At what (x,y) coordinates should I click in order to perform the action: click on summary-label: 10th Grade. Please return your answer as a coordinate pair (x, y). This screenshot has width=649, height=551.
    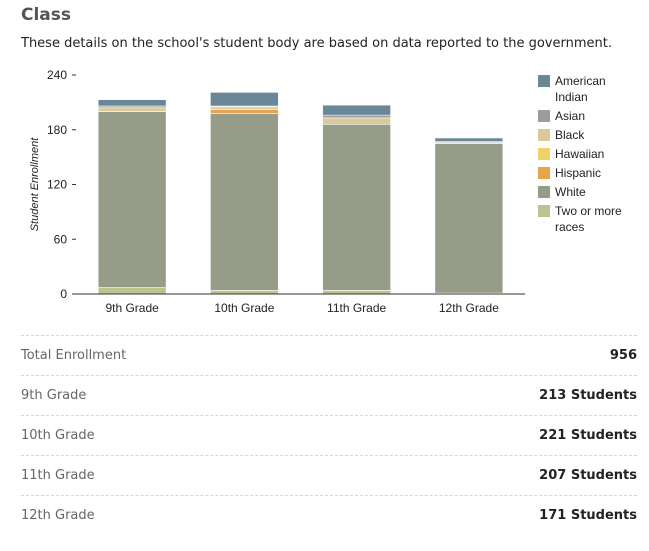
    Looking at the image, I should click on (58, 435).